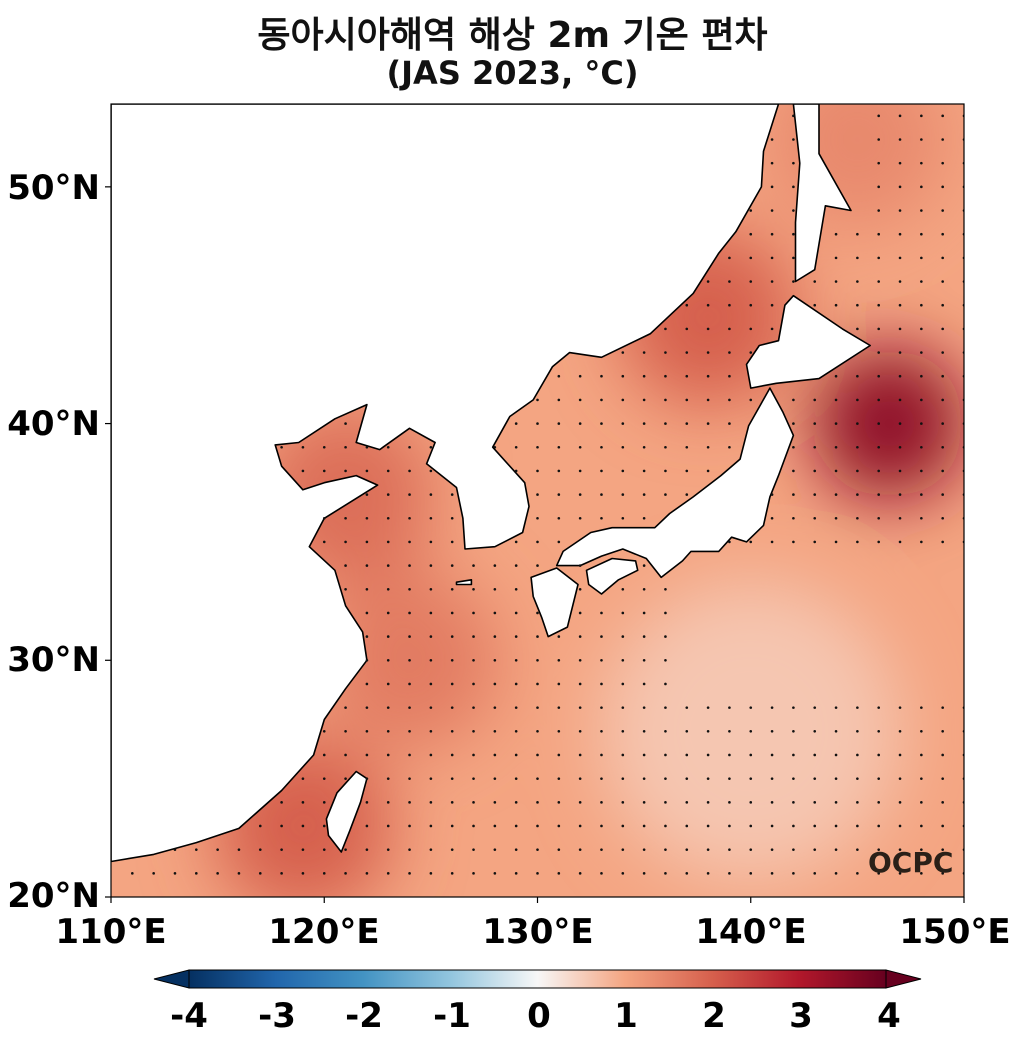 This screenshot has height=1048, width=1025. Describe the element at coordinates (189, 1016) in the screenshot. I see `colorbar-tick-label: -4` at that location.